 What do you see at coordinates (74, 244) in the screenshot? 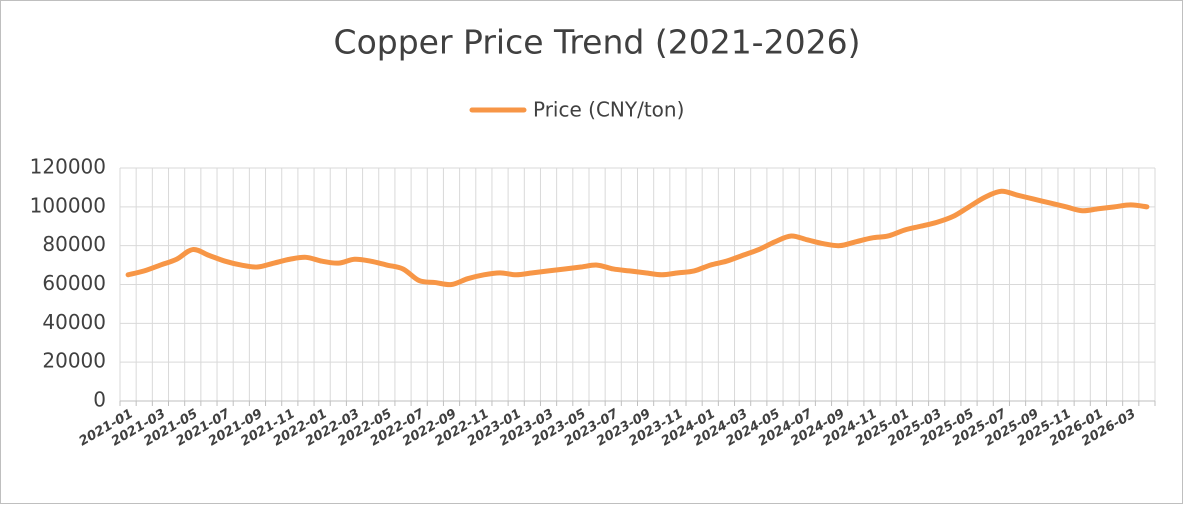
I see `y-tick-label: 80000` at bounding box center [74, 244].